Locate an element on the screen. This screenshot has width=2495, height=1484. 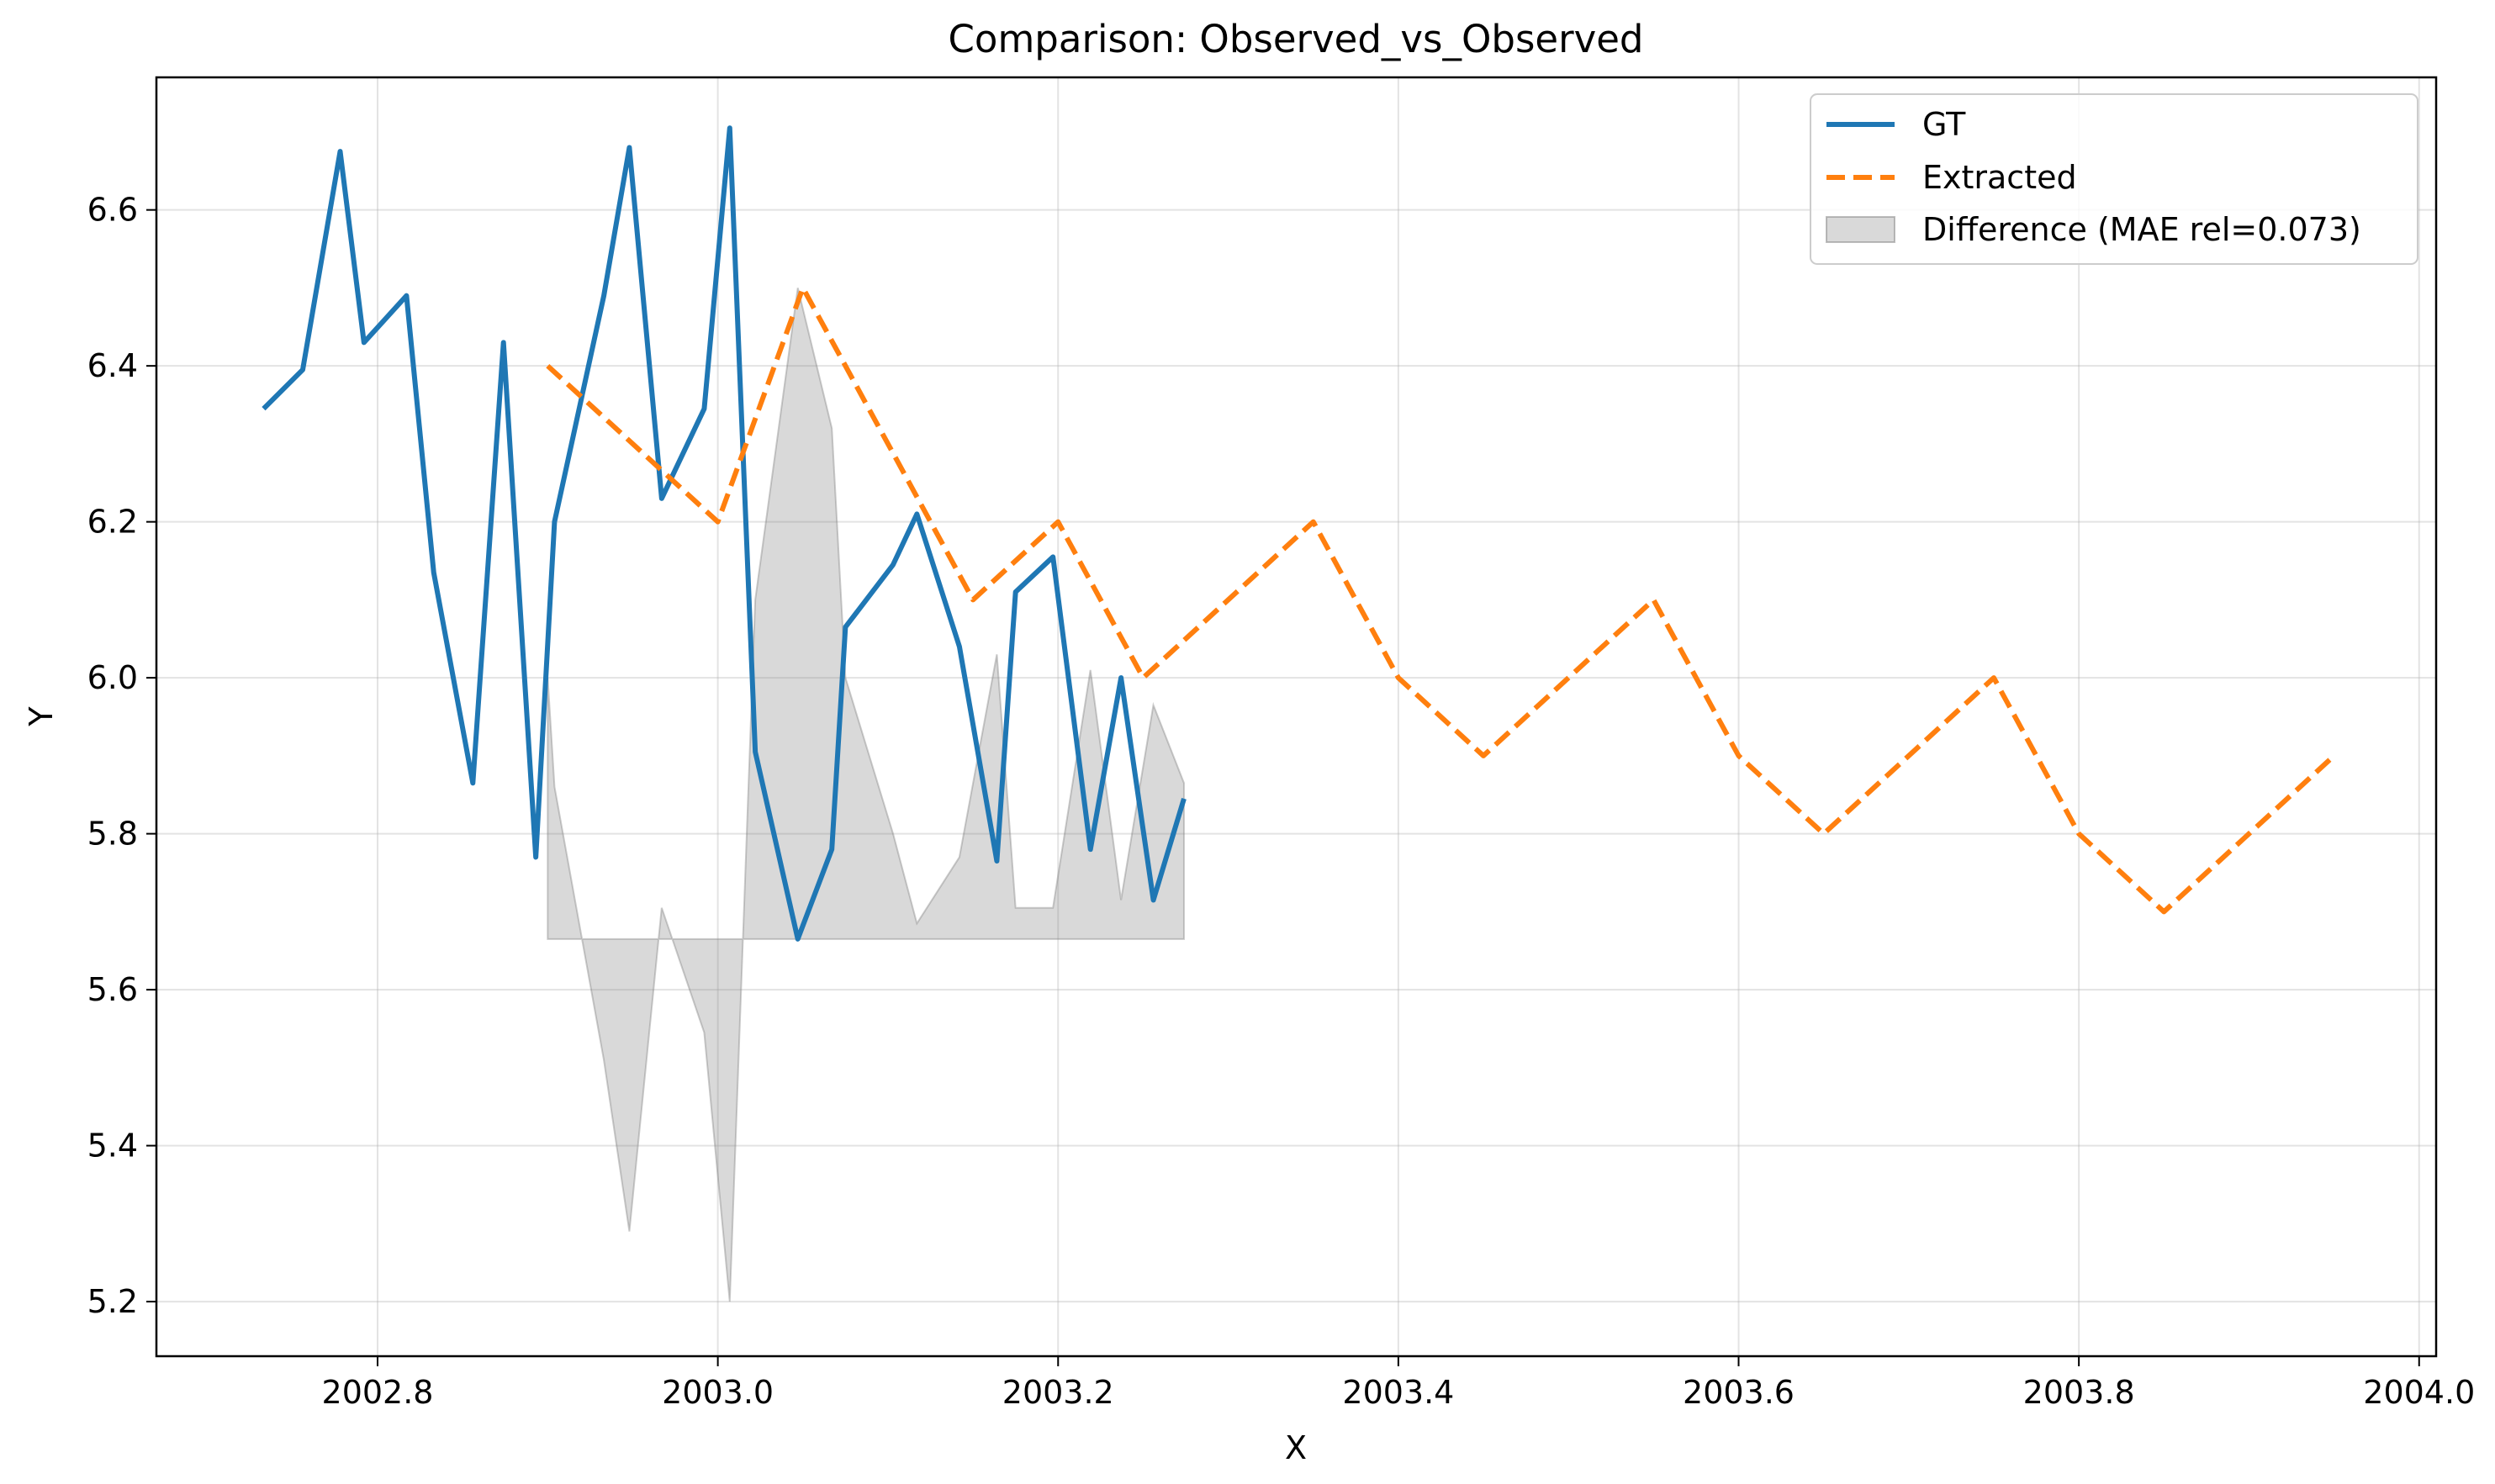
chart-title: Comparison: Observed_vs_Observed is located at coordinates (1296, 39).